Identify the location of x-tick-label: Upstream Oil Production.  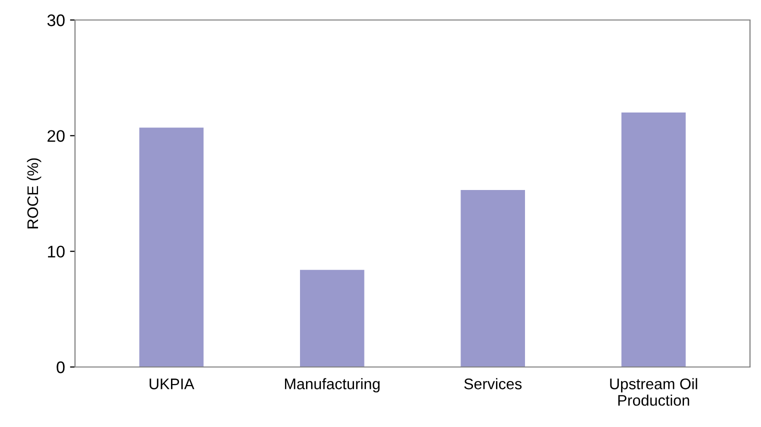
(654, 392).